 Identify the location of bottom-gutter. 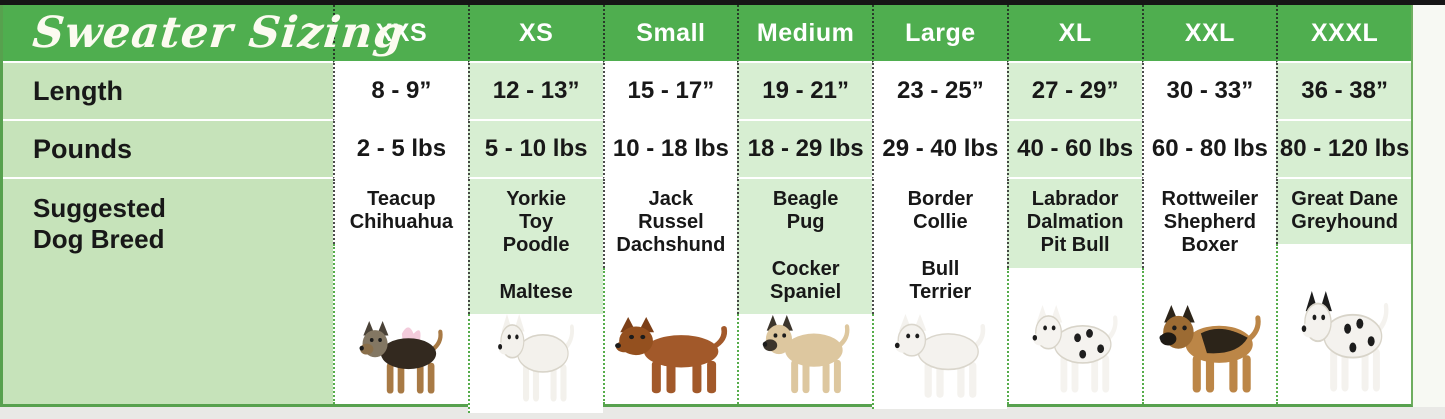
(722, 413).